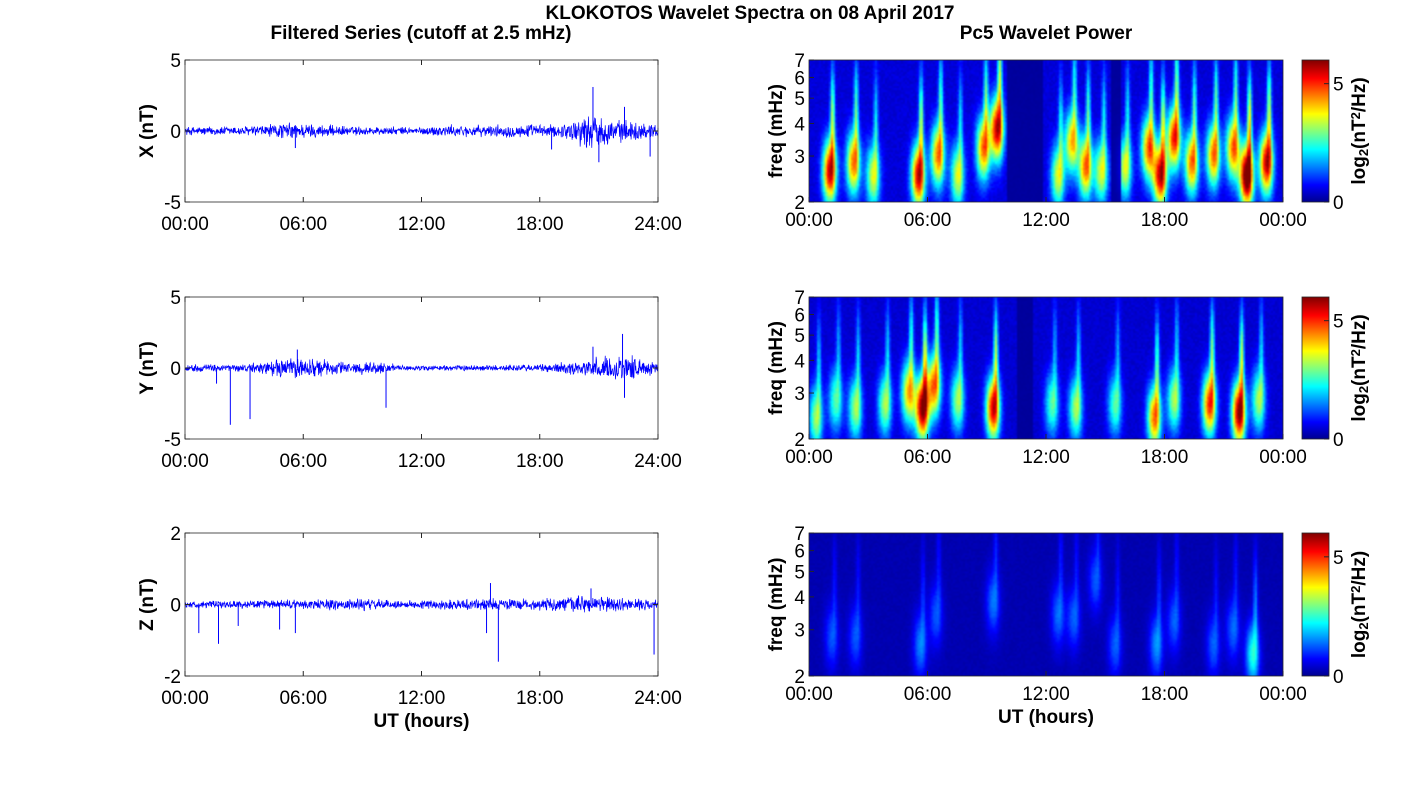 Image resolution: width=1418 pixels, height=788 pixels. What do you see at coordinates (1046, 33) in the screenshot?
I see `right-column-title: Pc5 Wavelet Power` at bounding box center [1046, 33].